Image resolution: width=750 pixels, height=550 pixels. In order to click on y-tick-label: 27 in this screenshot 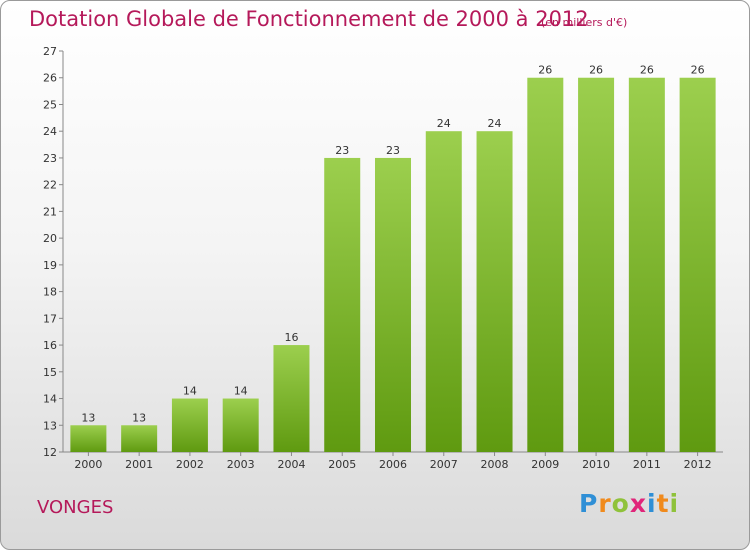, I will do `click(50, 51)`.